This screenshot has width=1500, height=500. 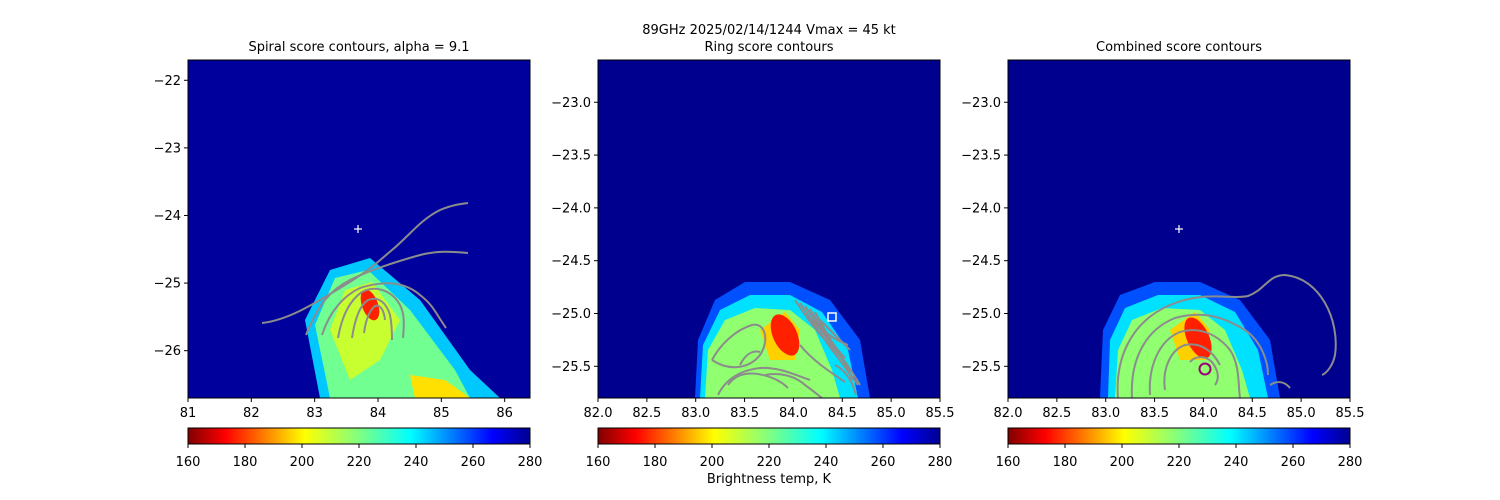 I want to click on panel1-cbar-tick-label-2: 200, so click(x=302, y=462).